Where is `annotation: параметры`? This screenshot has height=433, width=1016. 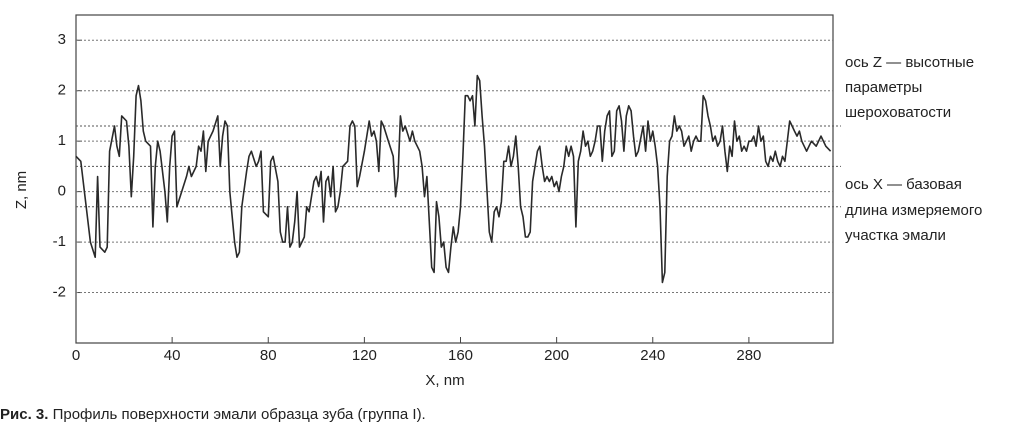
annotation: параметры is located at coordinates (883, 87).